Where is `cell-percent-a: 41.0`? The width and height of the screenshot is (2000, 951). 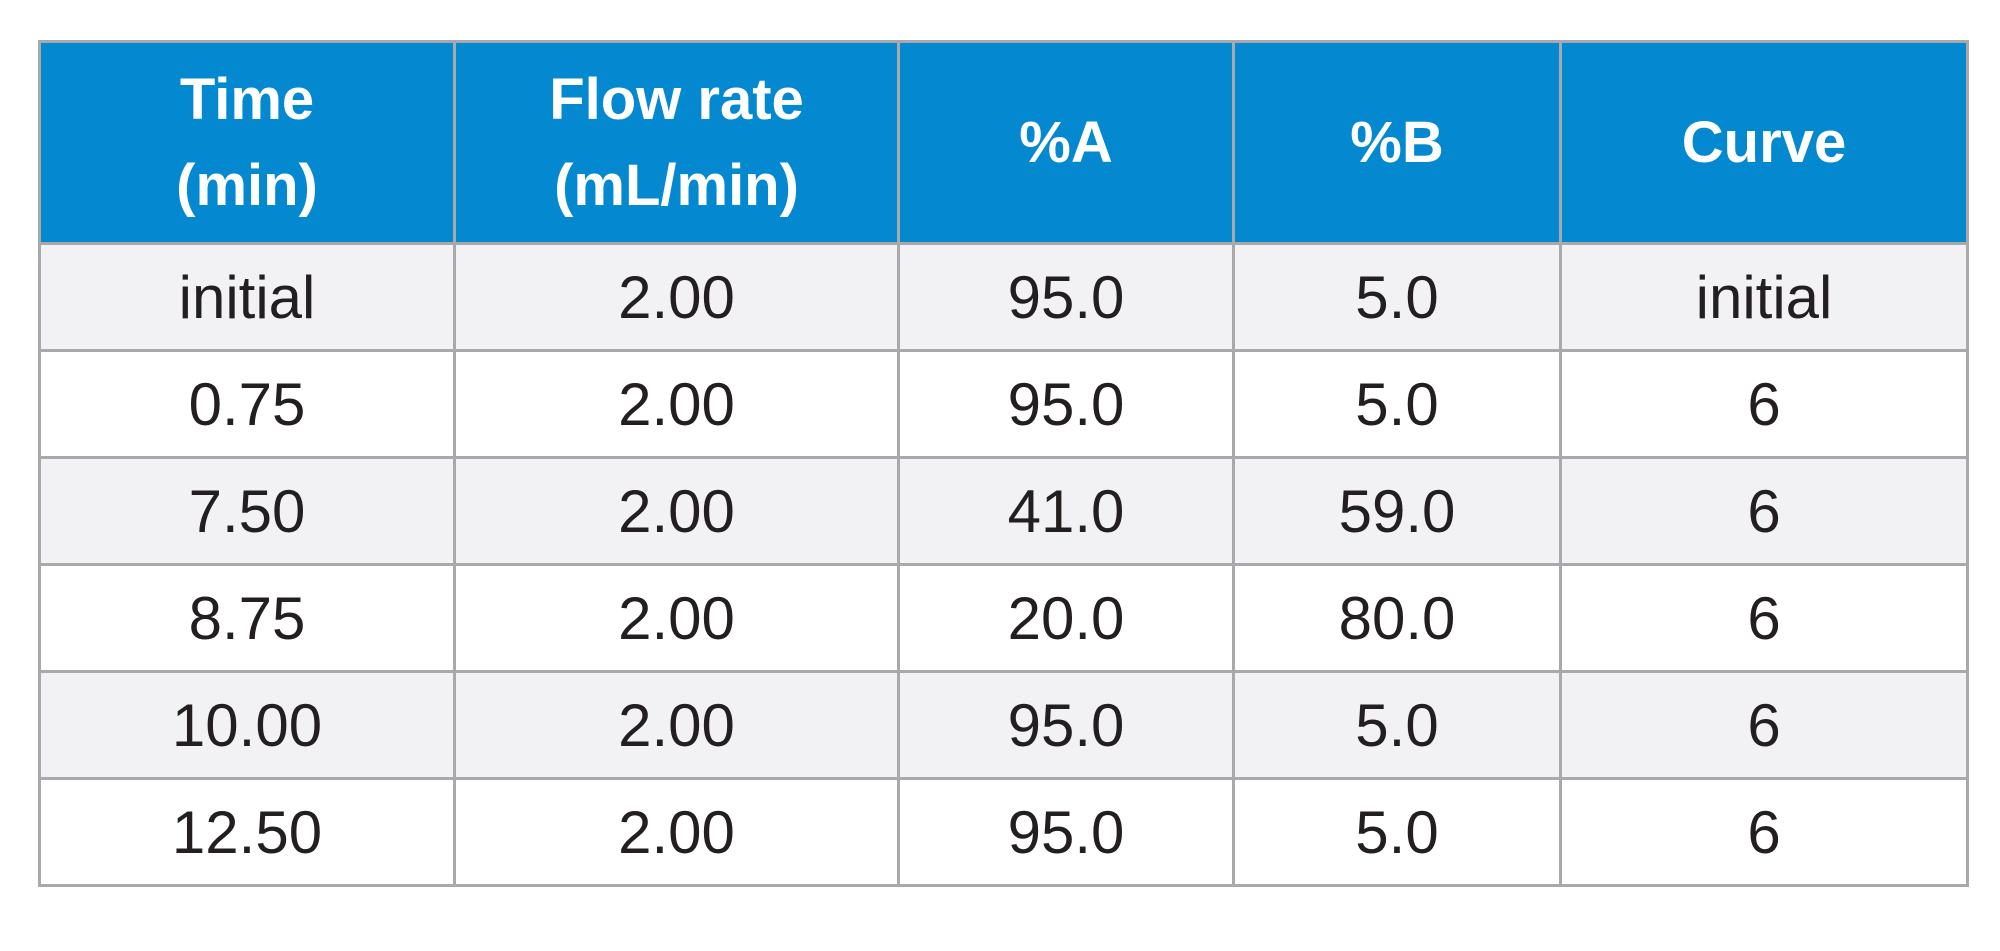 cell-percent-a: 41.0 is located at coordinates (1066, 511).